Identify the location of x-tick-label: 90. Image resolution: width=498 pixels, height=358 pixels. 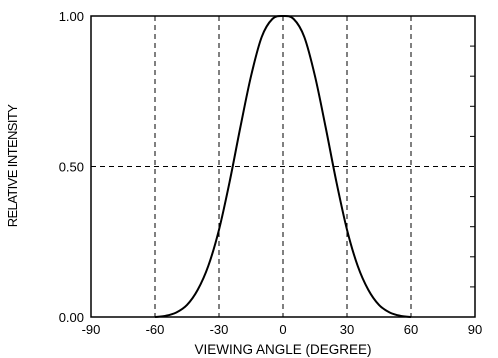
(475, 329).